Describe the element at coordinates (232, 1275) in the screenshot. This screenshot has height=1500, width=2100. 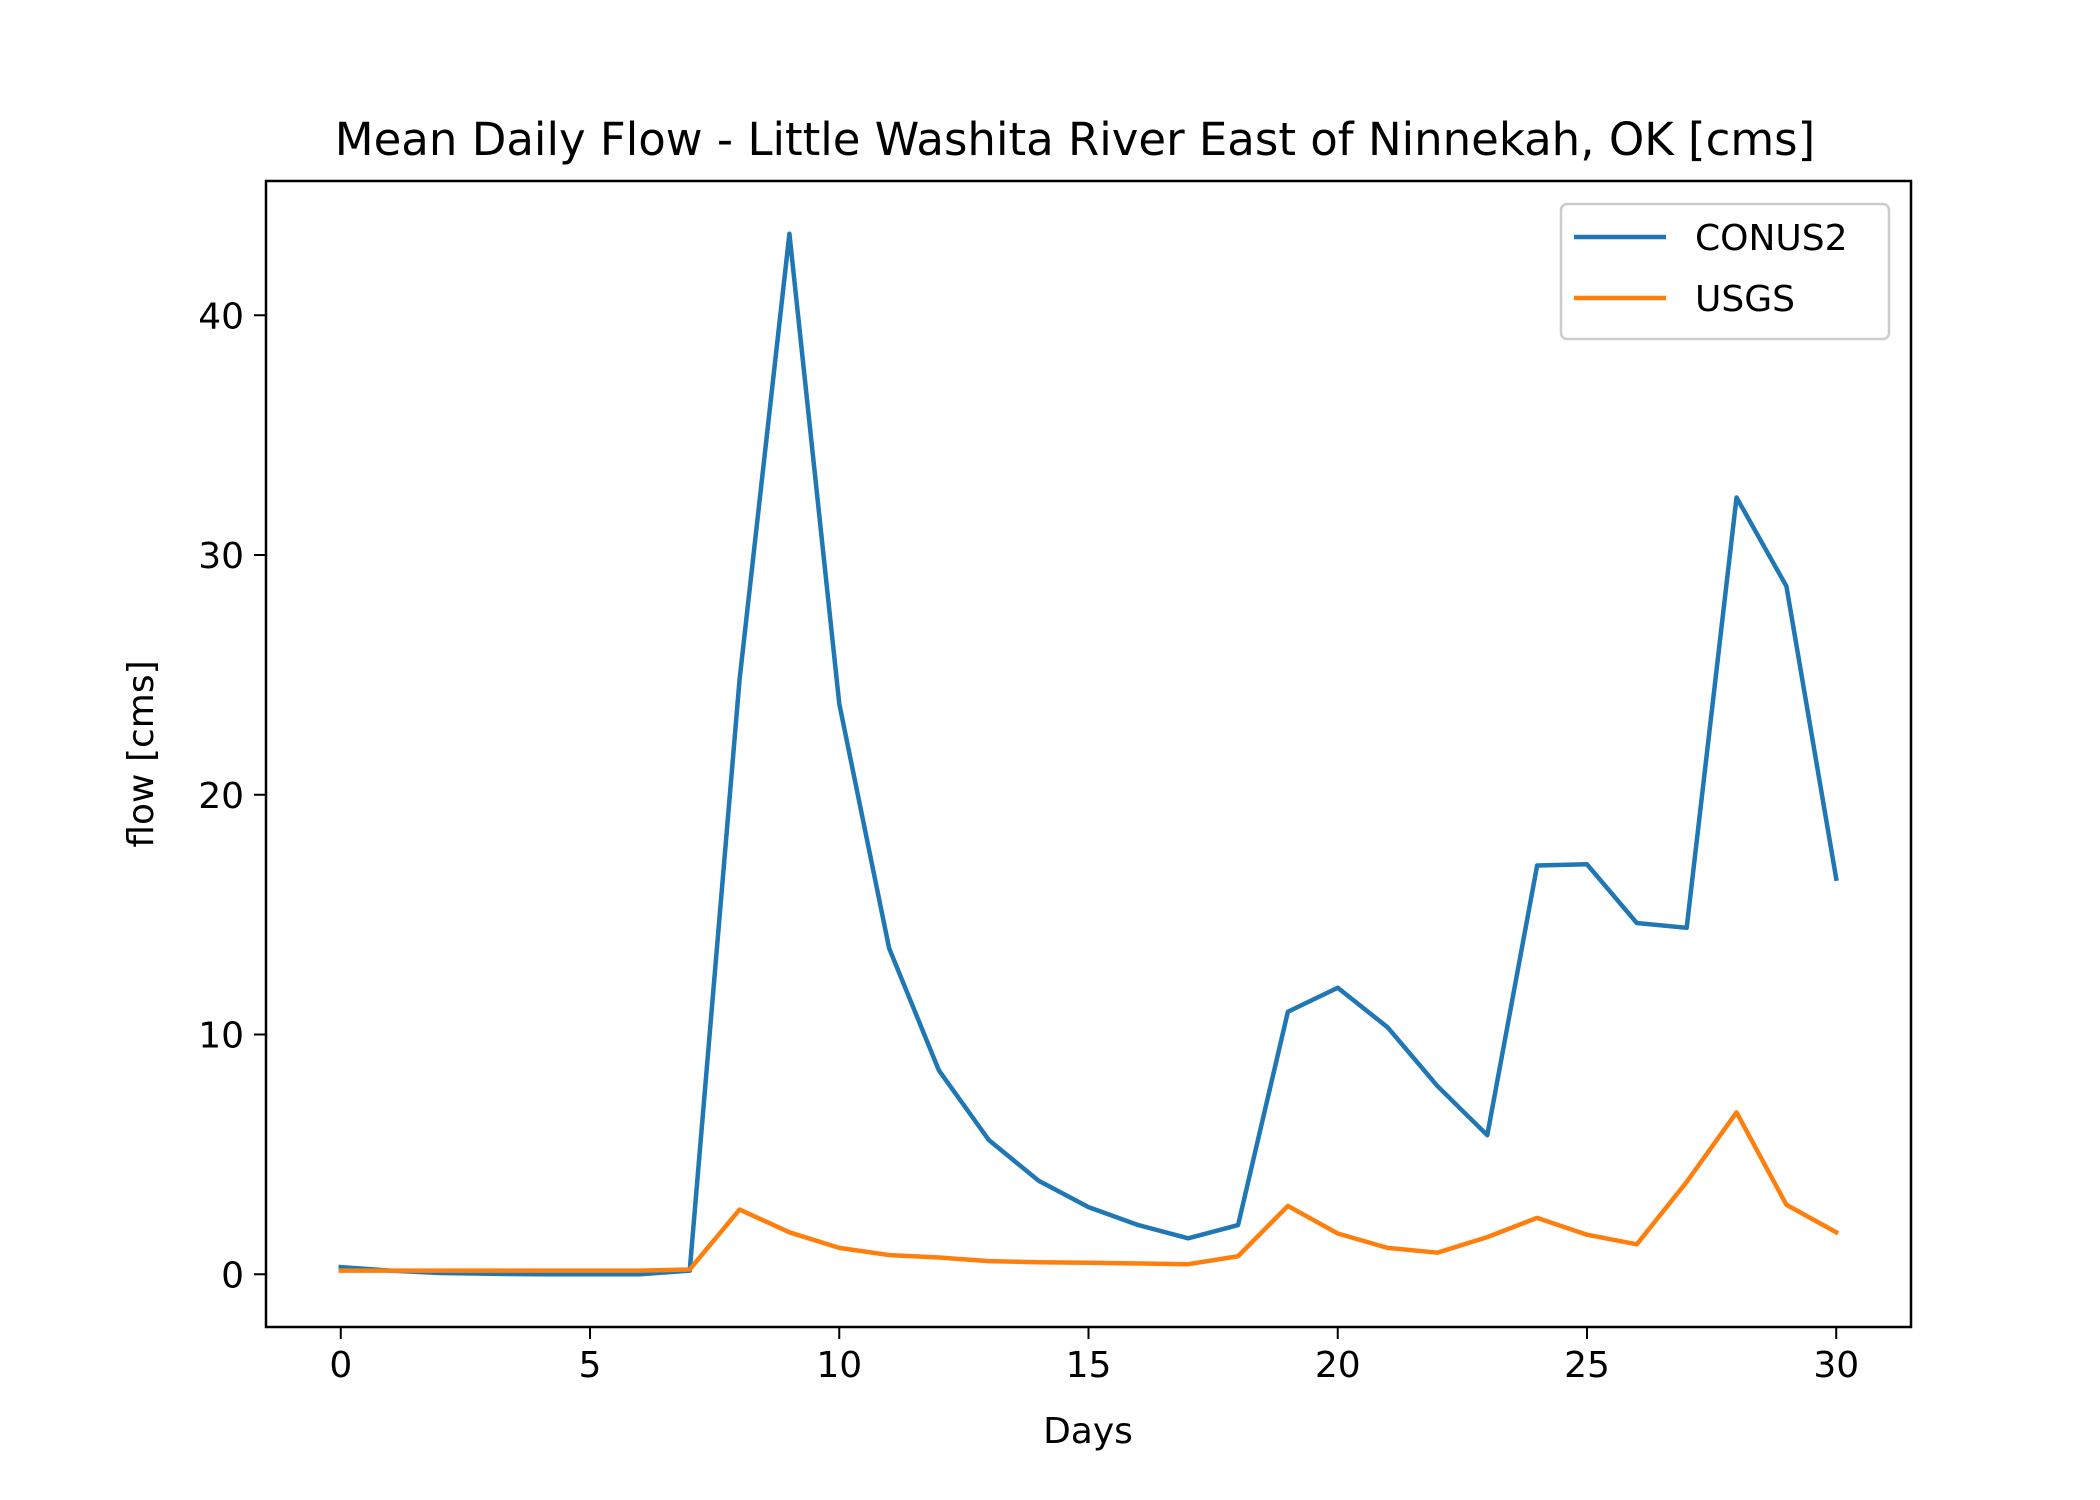
I see `y-tick-label: 0` at that location.